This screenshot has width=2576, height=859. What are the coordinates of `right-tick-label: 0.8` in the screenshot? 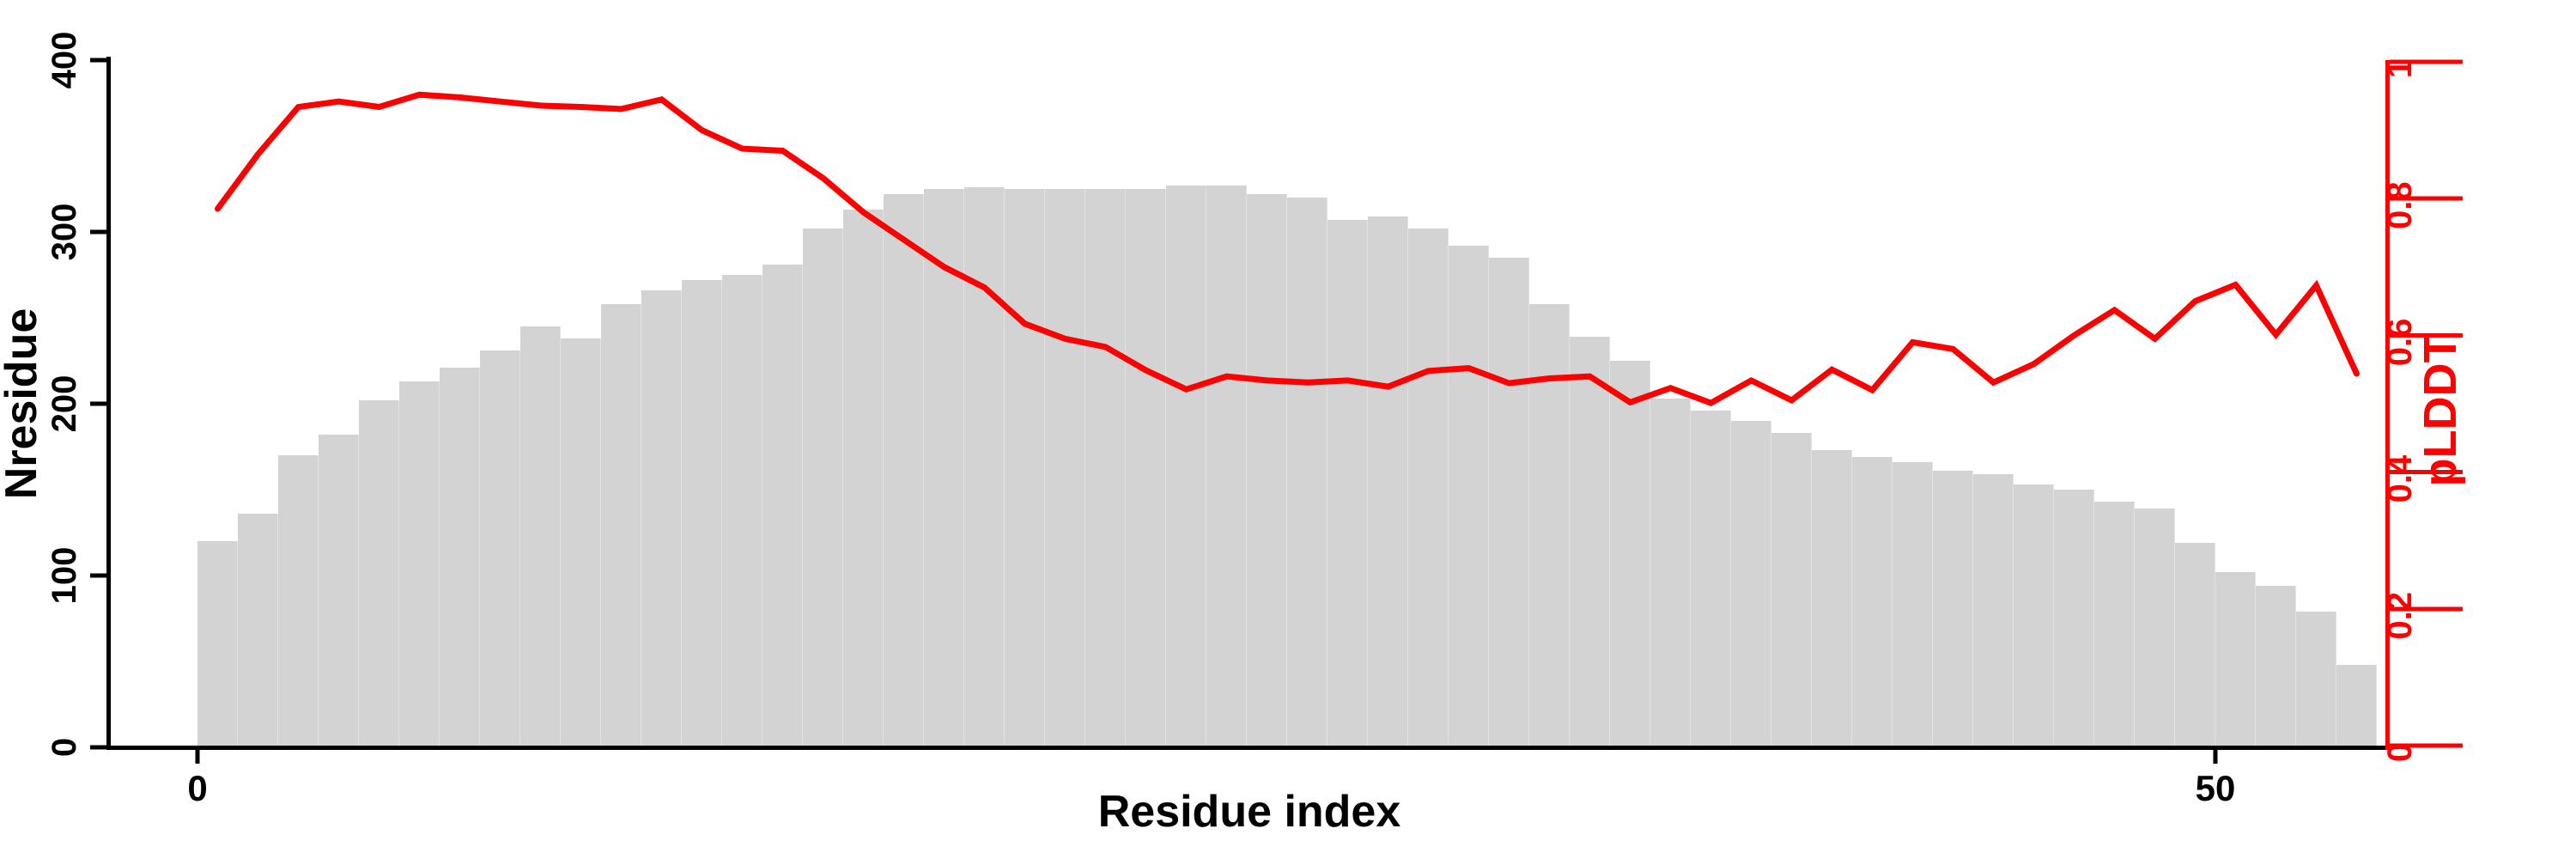 It's located at (2400, 205).